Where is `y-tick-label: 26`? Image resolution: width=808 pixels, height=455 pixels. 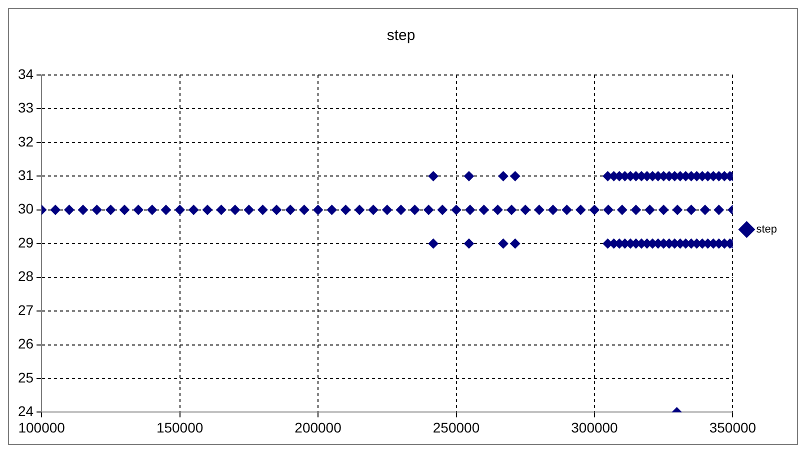
y-tick-label: 26 is located at coordinates (26, 344).